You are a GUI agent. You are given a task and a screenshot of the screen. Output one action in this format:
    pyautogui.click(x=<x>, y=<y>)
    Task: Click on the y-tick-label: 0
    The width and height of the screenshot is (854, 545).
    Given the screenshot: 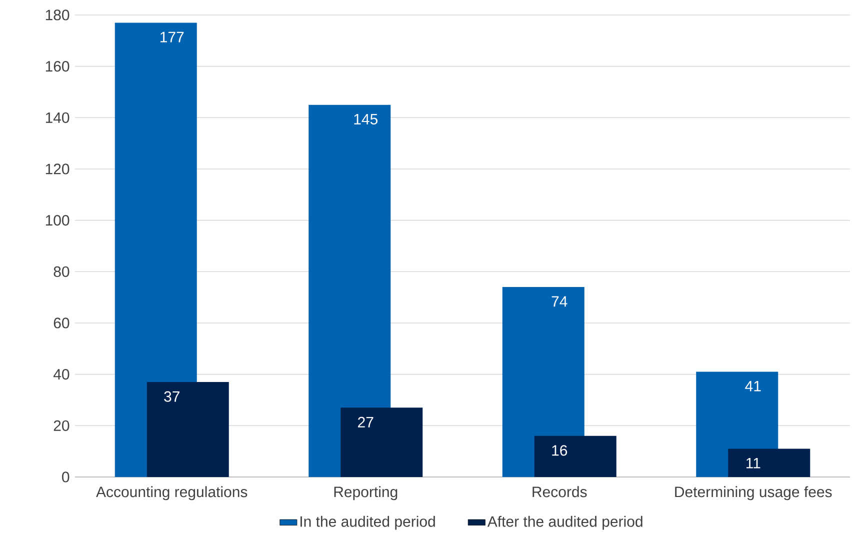 What is the action you would take?
    pyautogui.click(x=66, y=477)
    